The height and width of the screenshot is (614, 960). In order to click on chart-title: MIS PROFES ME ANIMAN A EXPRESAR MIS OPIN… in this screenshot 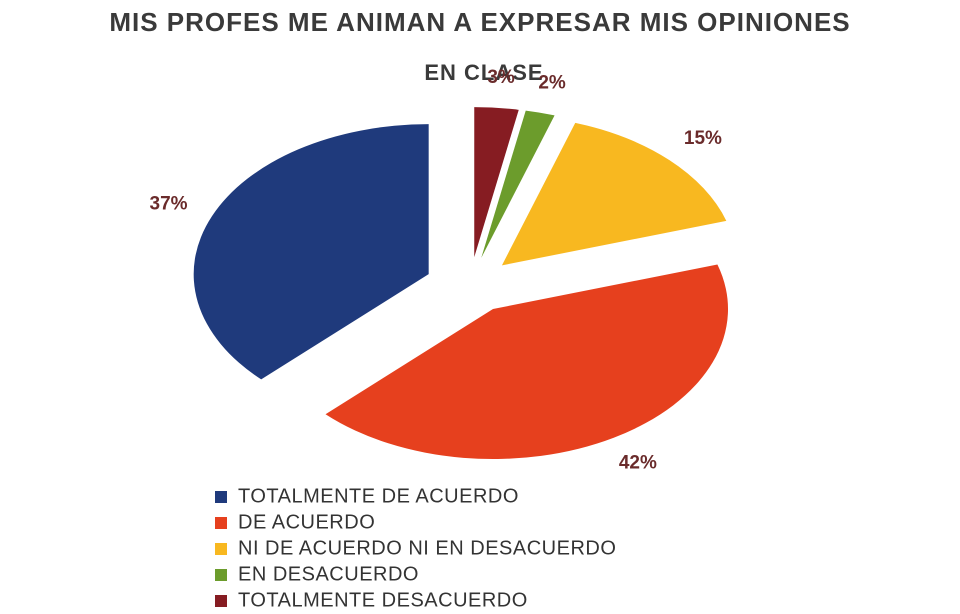, I will do `click(479, 22)`.